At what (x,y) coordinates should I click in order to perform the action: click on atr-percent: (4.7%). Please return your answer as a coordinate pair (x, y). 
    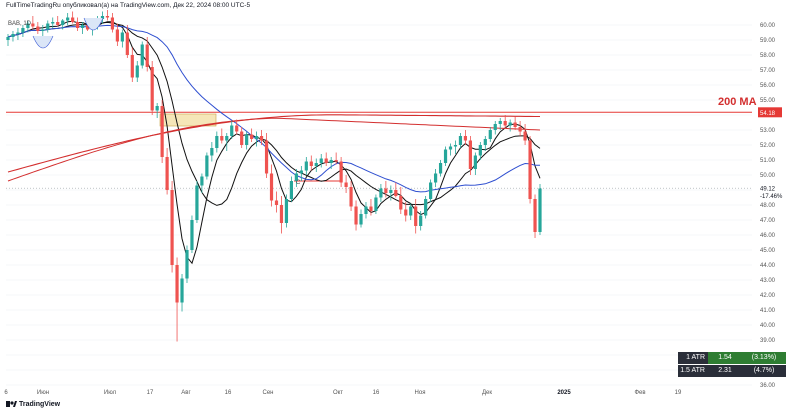
    Looking at the image, I should click on (764, 371).